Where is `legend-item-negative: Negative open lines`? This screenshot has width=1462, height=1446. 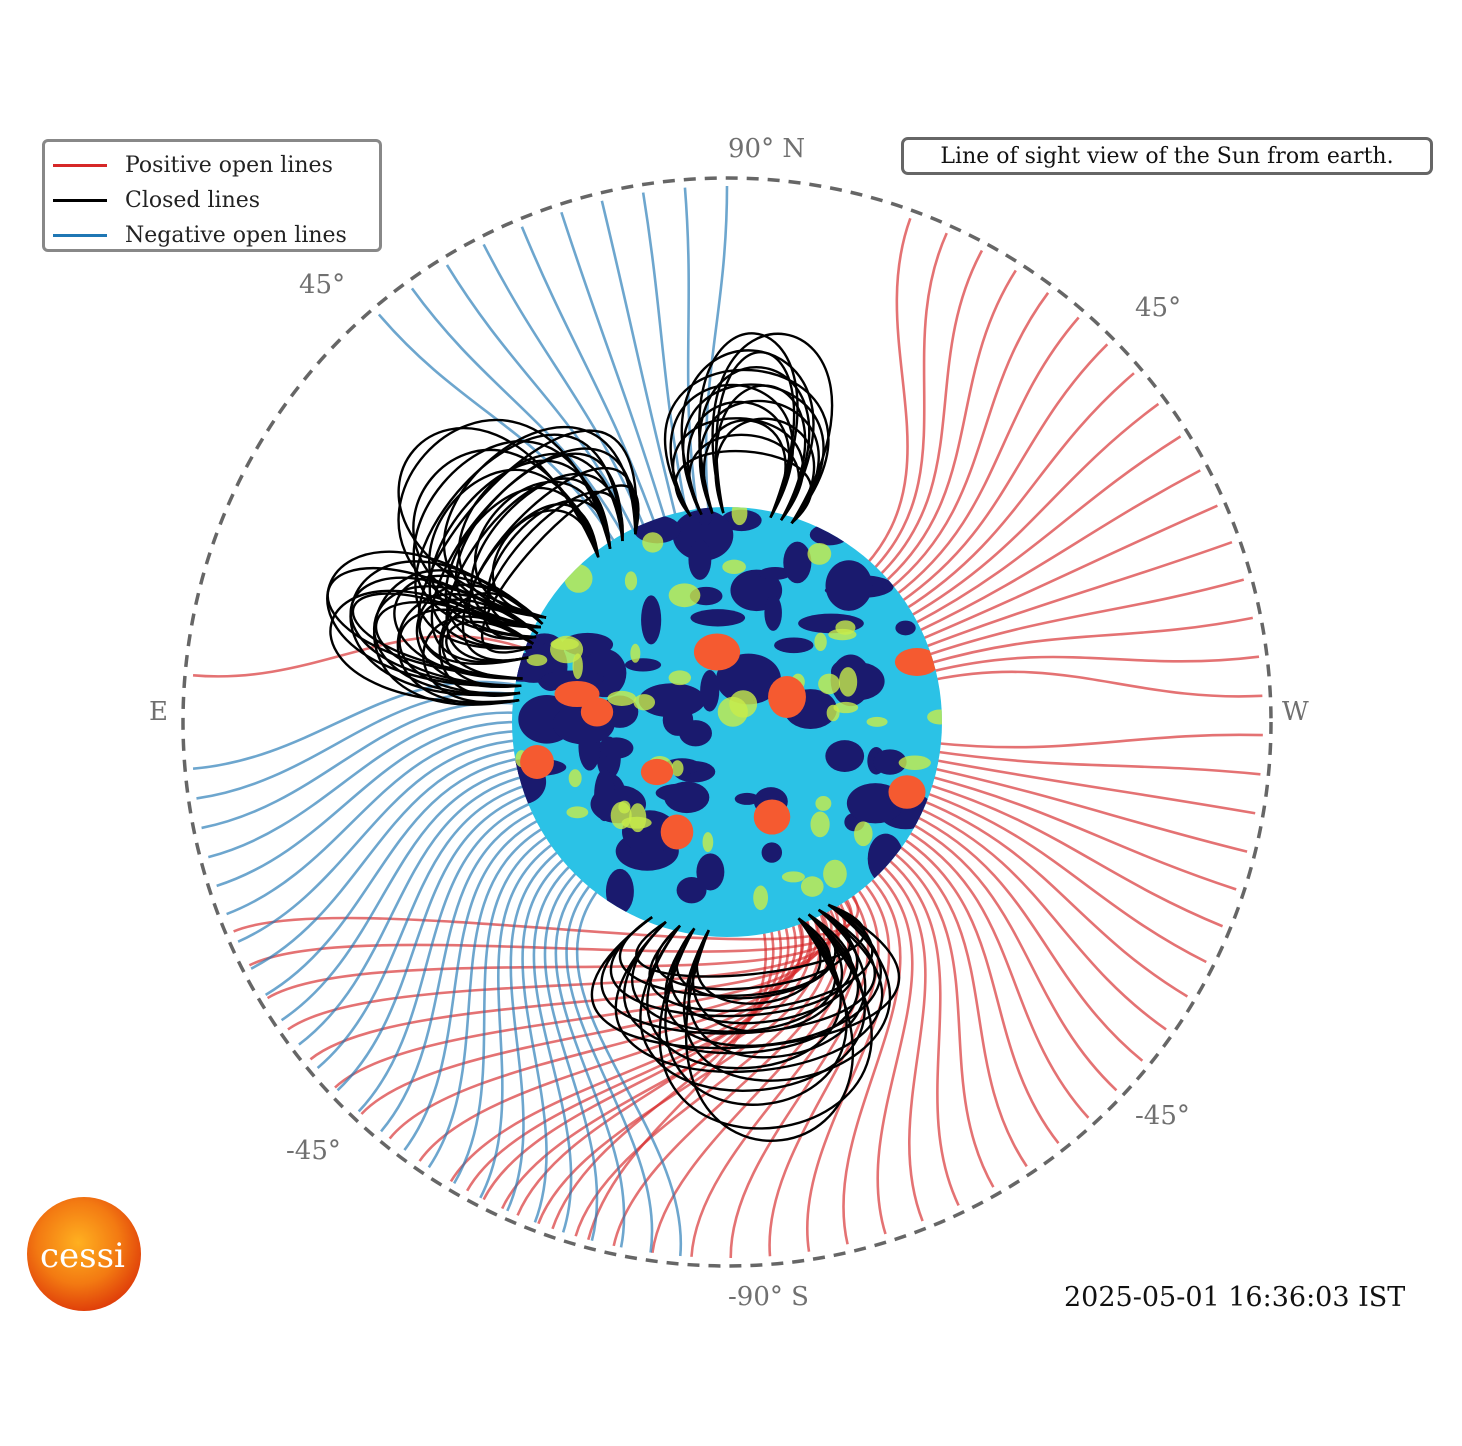 legend-item-negative: Negative open lines is located at coordinates (216, 235).